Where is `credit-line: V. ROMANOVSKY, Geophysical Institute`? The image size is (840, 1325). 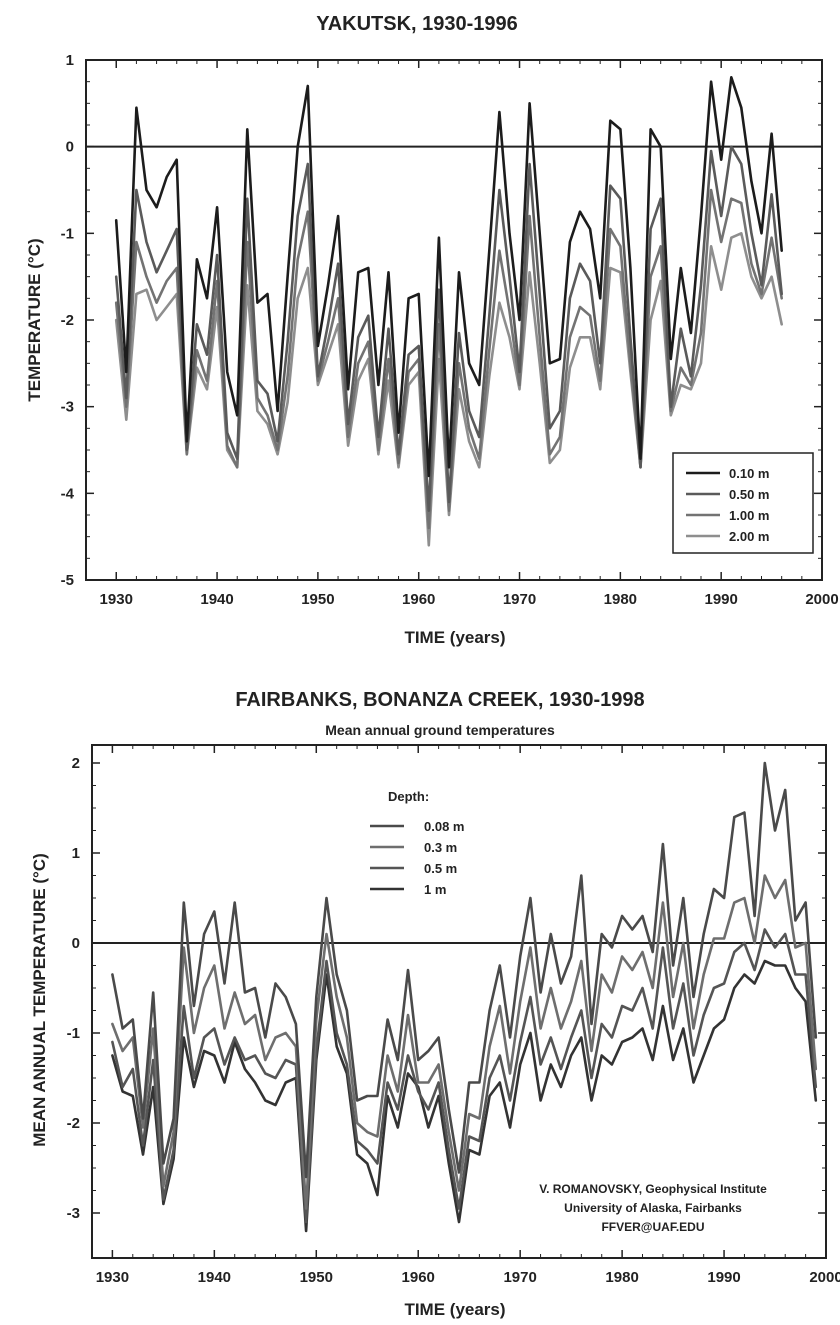
credit-line: V. ROMANOVSKY, Geophysical Institute is located at coordinates (653, 1189).